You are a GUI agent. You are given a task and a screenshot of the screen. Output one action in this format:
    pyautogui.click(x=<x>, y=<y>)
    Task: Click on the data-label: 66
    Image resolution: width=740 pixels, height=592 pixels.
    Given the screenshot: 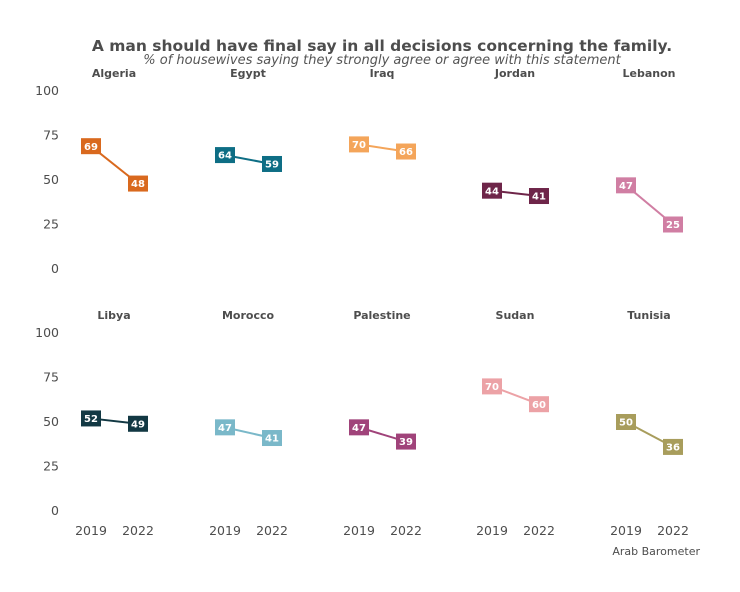 What is the action you would take?
    pyautogui.click(x=406, y=152)
    